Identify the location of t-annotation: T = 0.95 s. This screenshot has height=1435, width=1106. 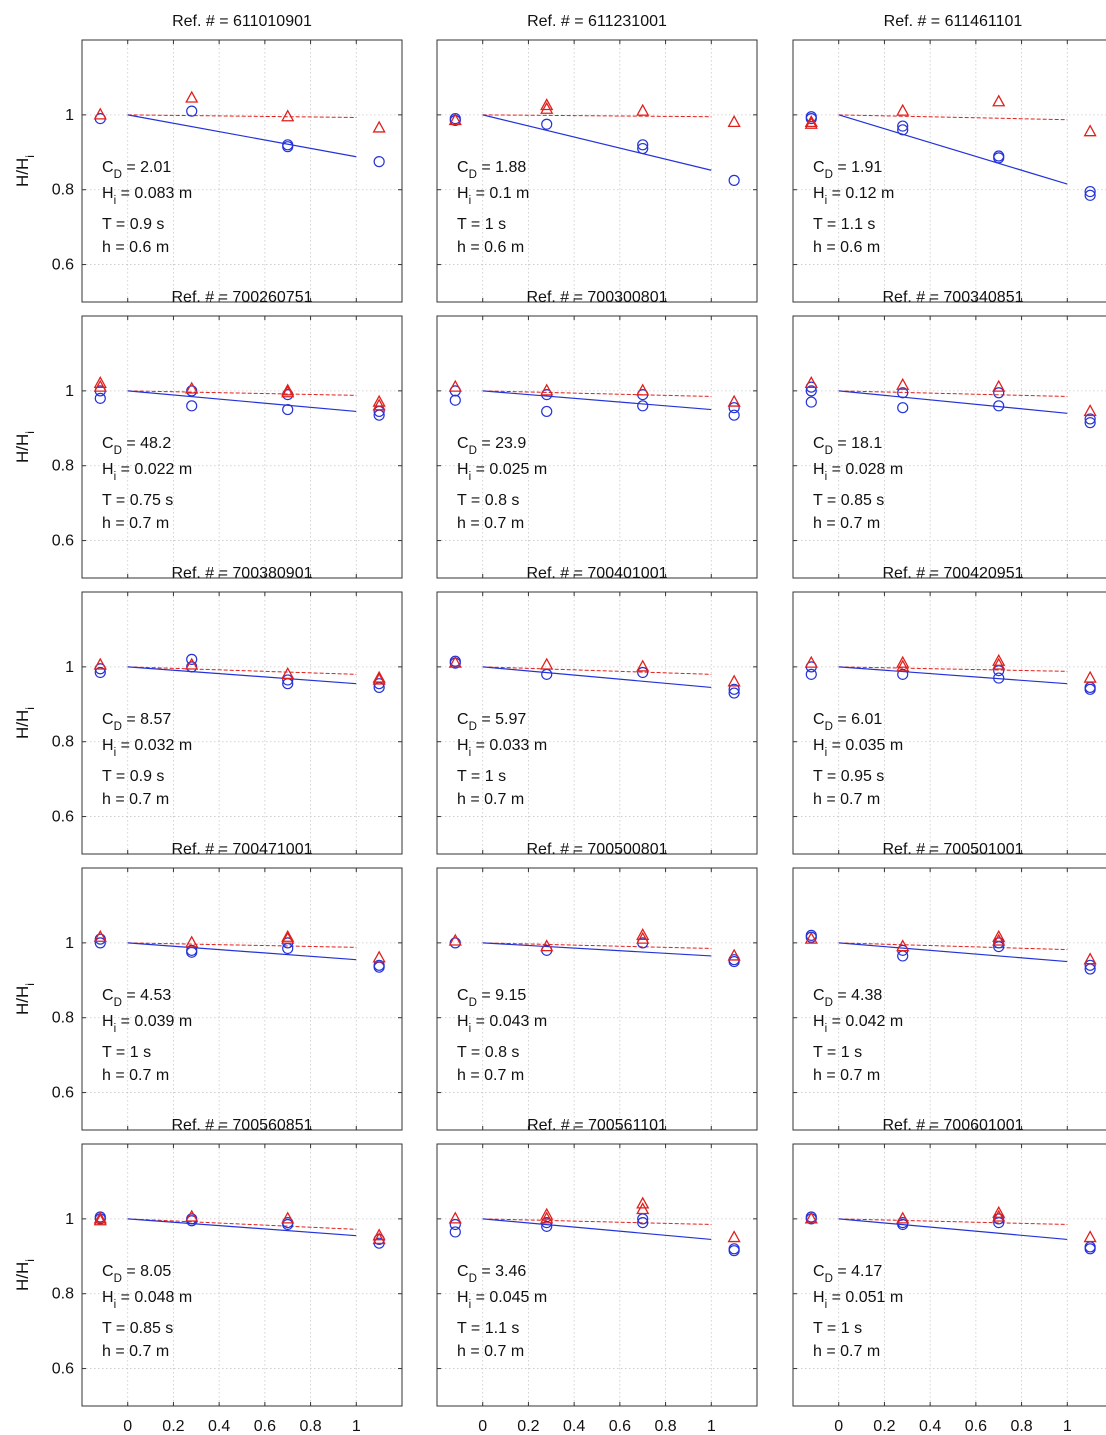
(848, 776).